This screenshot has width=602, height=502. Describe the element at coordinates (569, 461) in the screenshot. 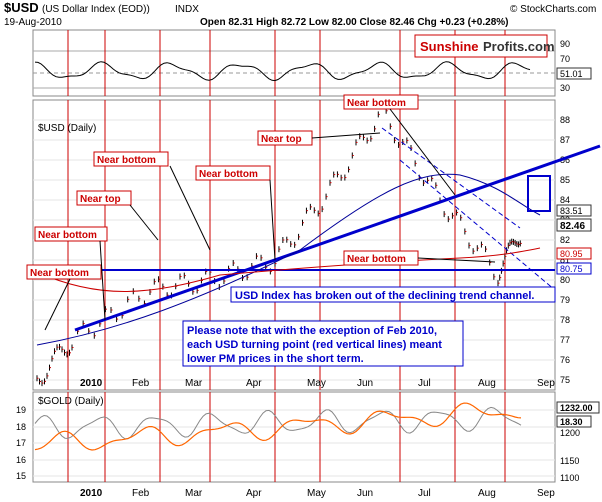

I see `gold-right-tick: 1150` at that location.